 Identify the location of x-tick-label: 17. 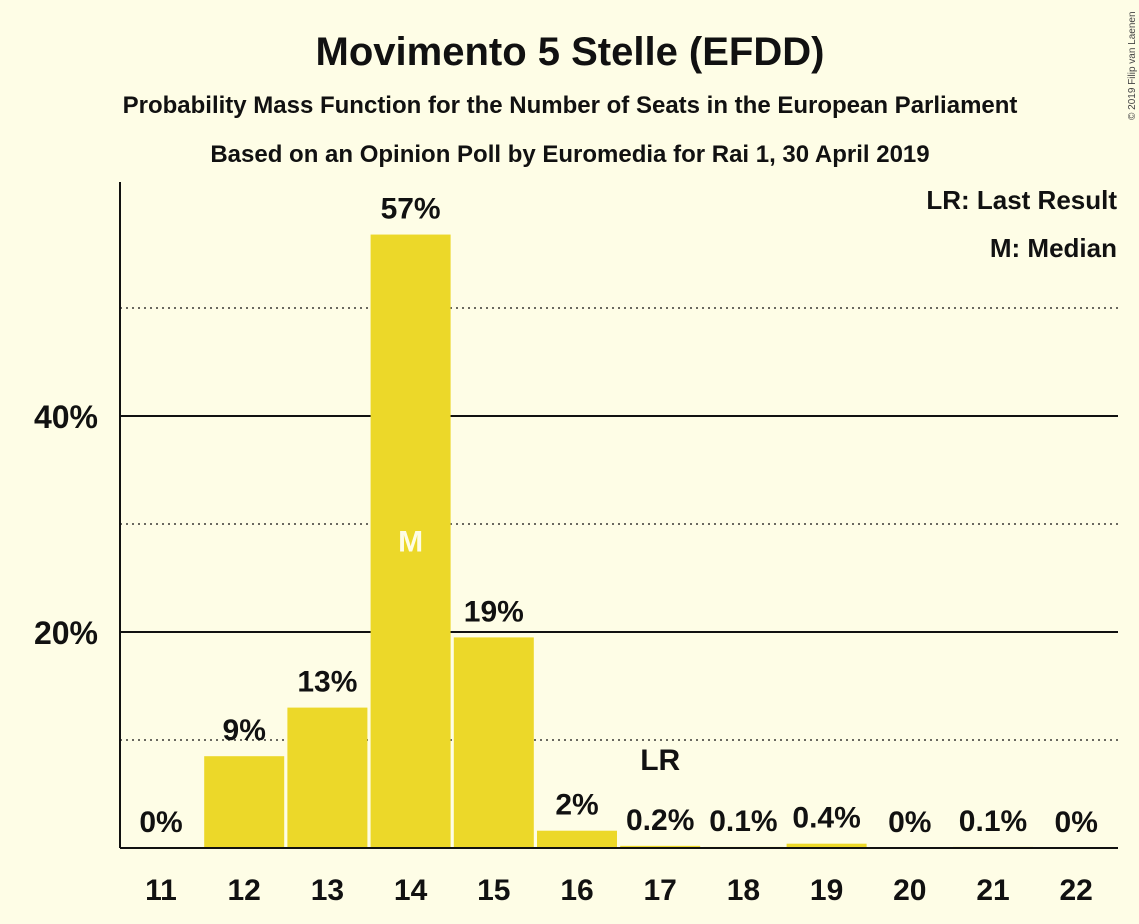
(660, 890).